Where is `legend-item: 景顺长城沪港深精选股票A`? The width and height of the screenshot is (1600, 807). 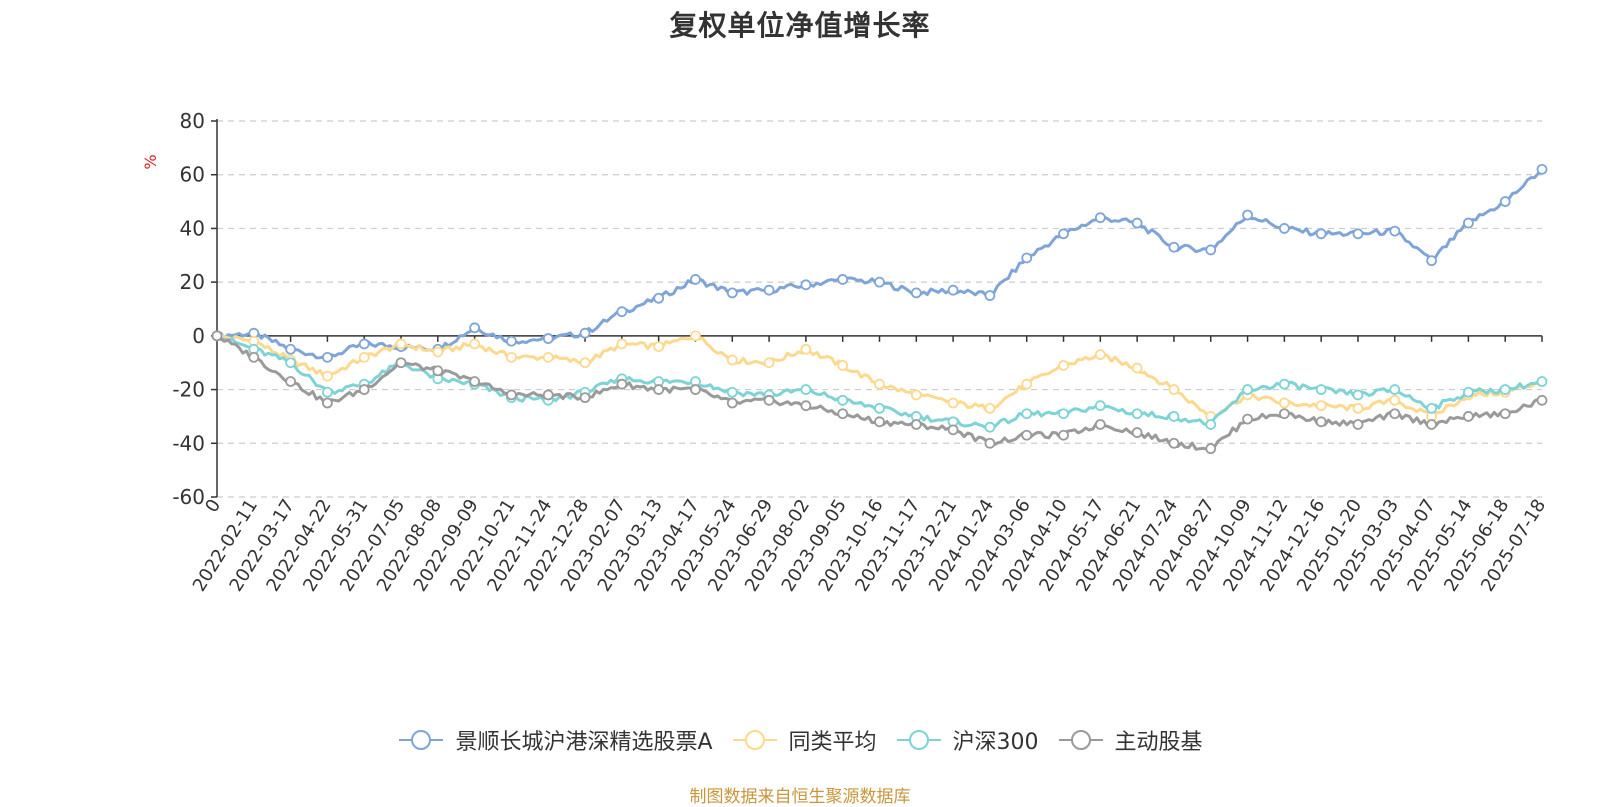 legend-item: 景顺长城沪港深精选股票A is located at coordinates (555, 740).